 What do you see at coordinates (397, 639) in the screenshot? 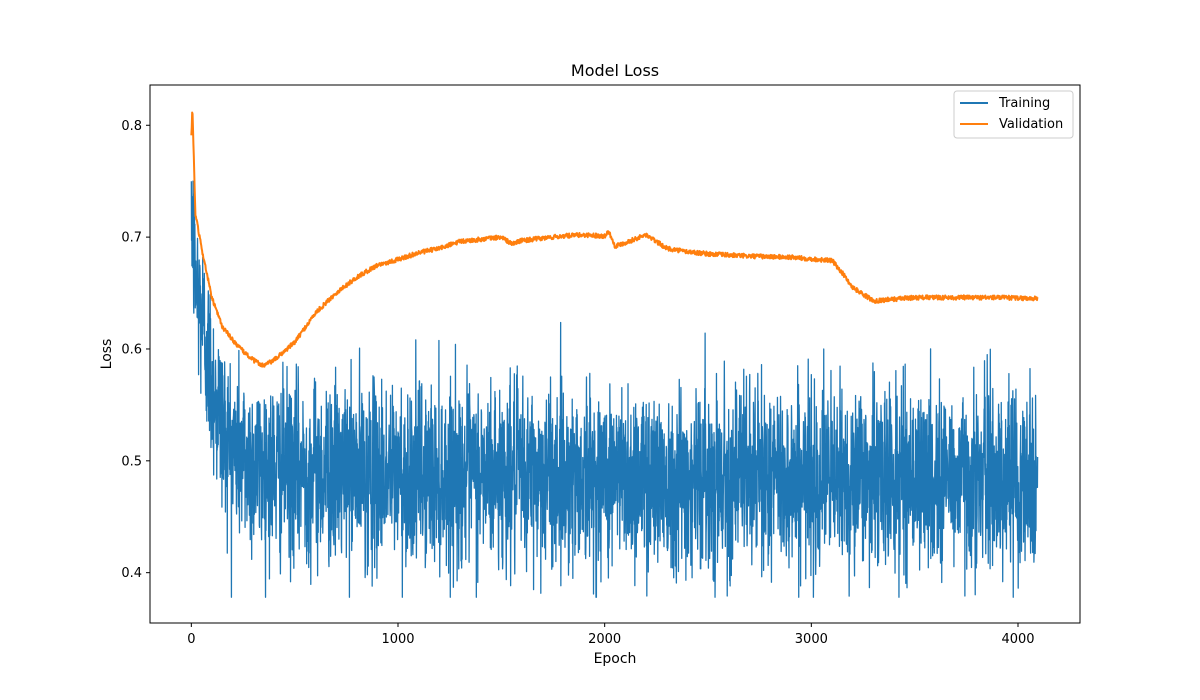
I see `x-tick-label: 1000` at bounding box center [397, 639].